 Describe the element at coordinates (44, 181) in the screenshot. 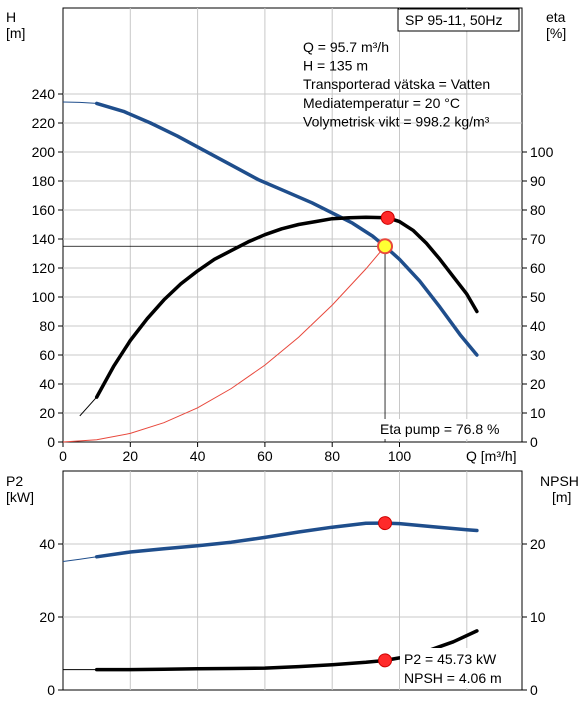

I see `h-tick-label: 180` at that location.